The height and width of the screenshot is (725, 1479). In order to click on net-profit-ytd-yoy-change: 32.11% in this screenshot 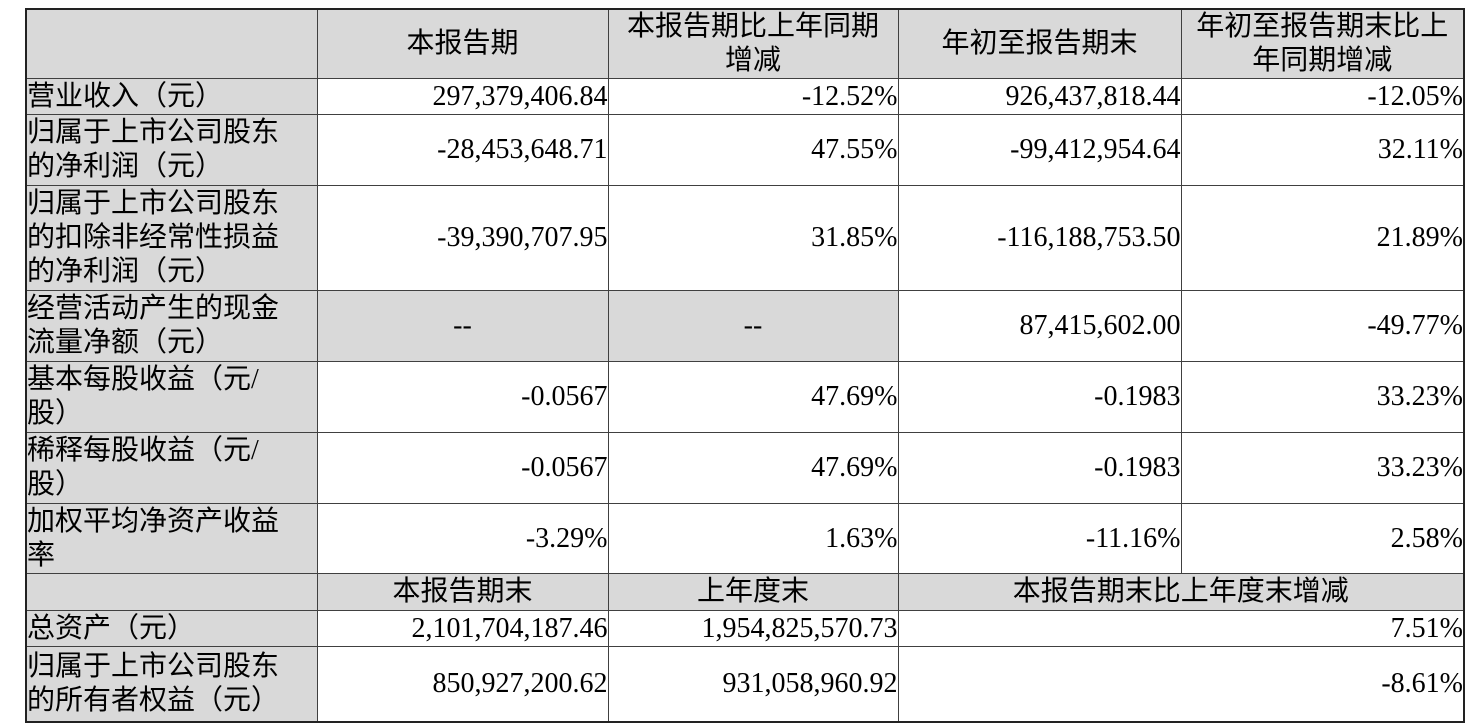, I will do `click(1322, 150)`.